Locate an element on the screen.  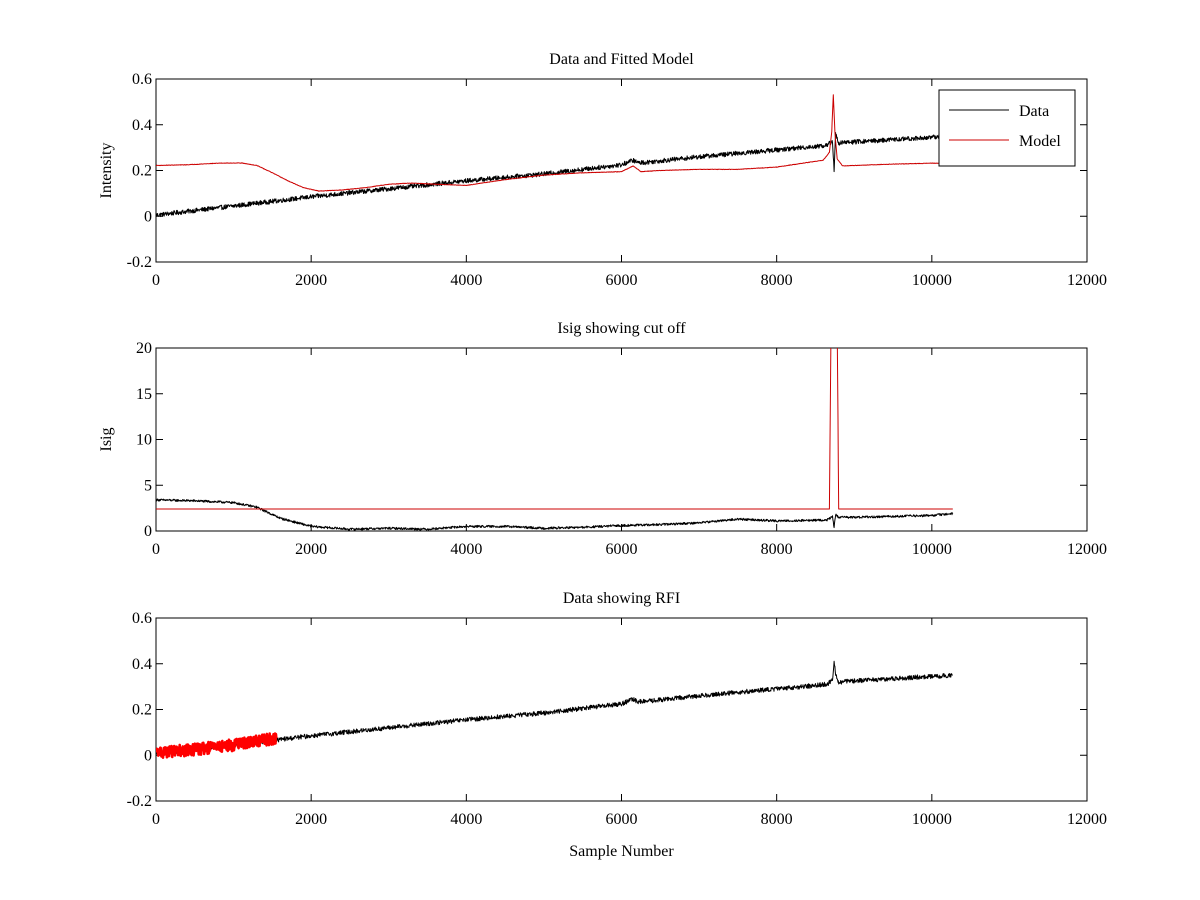
series-line-data is located at coordinates (554, 708).